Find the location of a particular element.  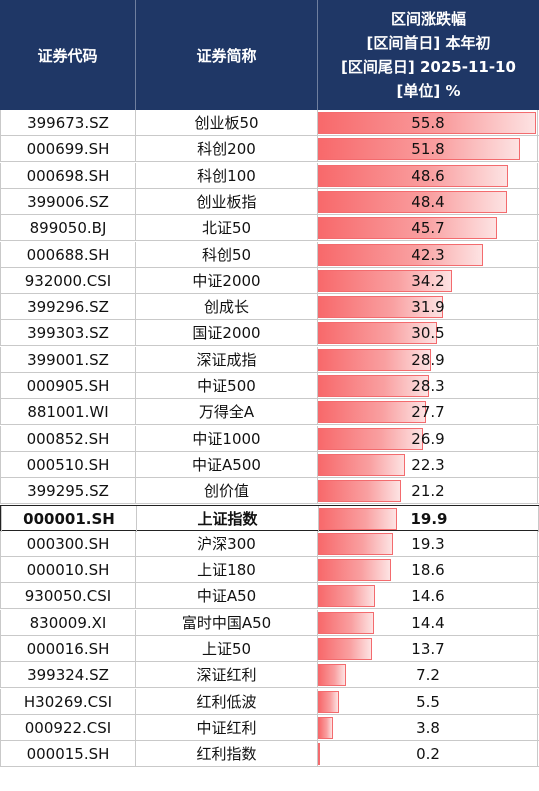

security-code: 399006.SZ is located at coordinates (68, 201).